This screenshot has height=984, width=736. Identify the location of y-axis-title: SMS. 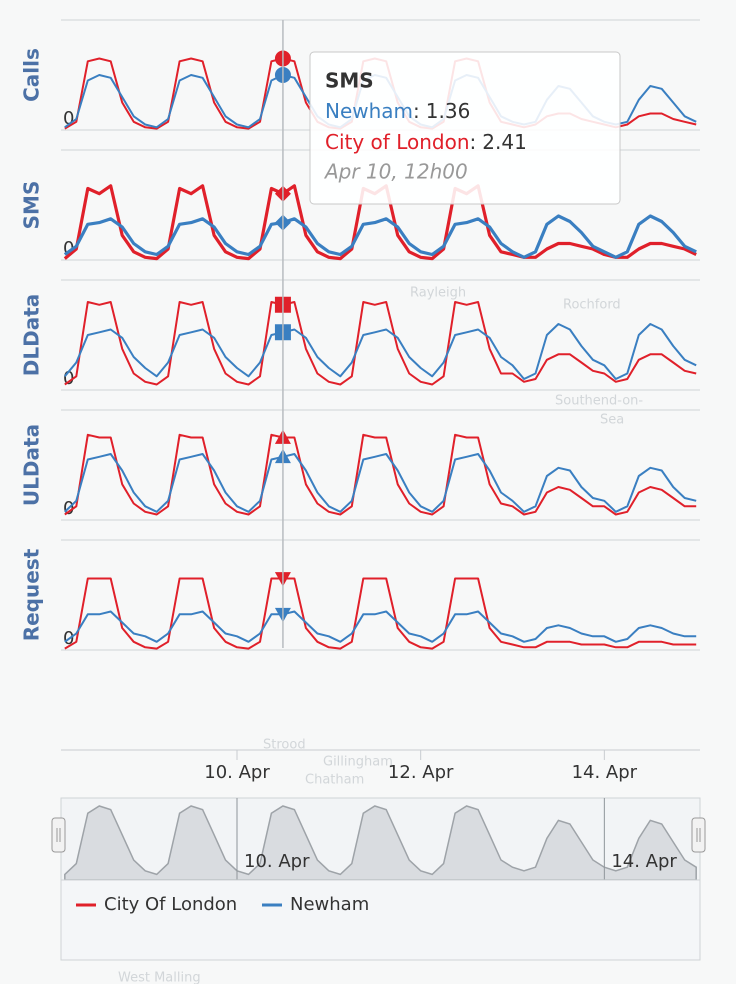
(32, 205).